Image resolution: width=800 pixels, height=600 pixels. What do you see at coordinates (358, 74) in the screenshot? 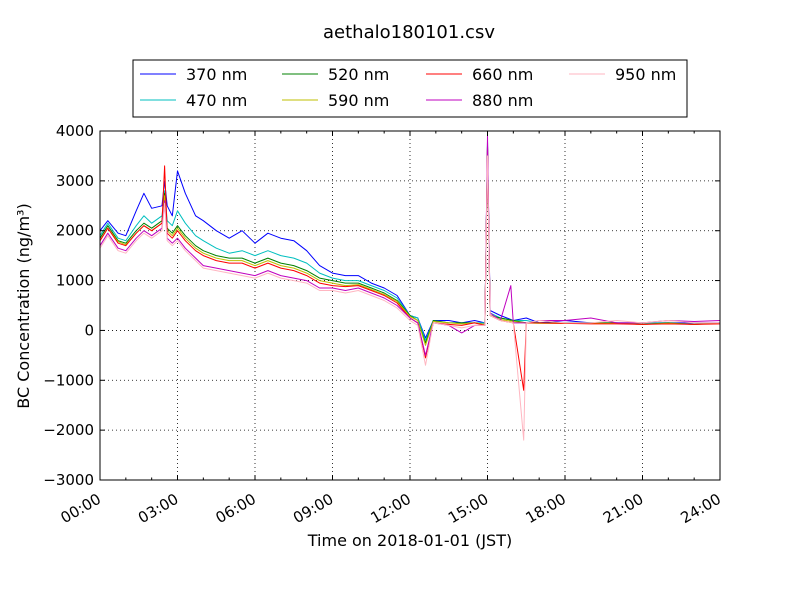
I see `legend-entry-label: 520 nm` at bounding box center [358, 74].